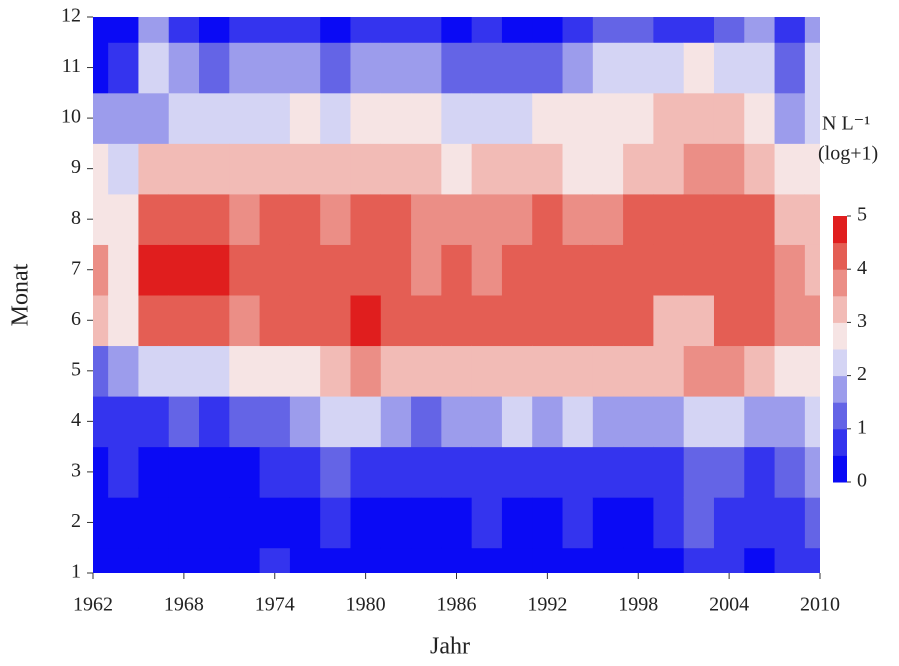  Describe the element at coordinates (547, 605) in the screenshot. I see `x-tick-label: 1992` at that location.